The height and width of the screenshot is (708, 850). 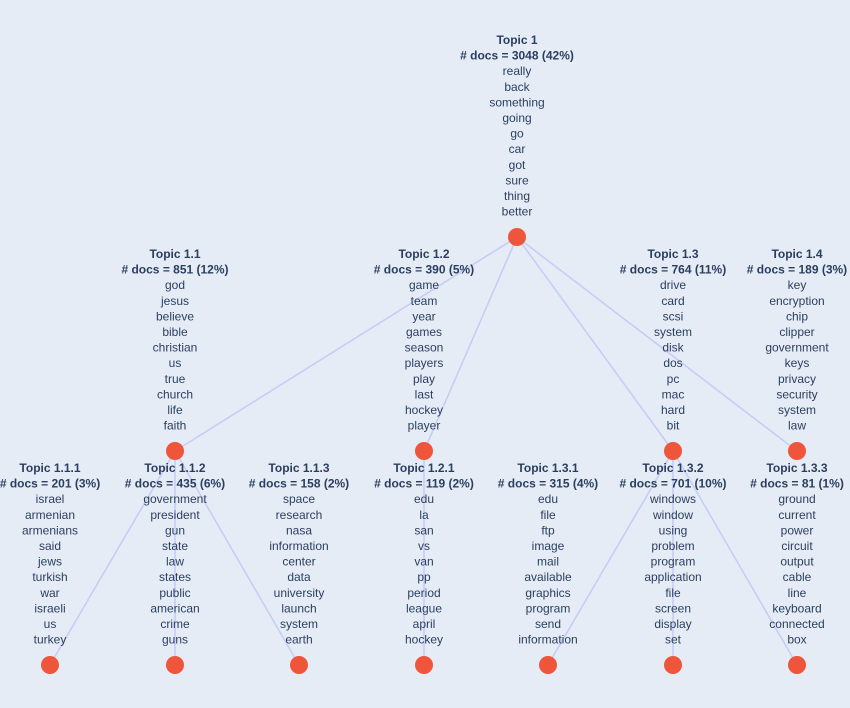 What do you see at coordinates (797, 285) in the screenshot?
I see `topic-keyword: key` at bounding box center [797, 285].